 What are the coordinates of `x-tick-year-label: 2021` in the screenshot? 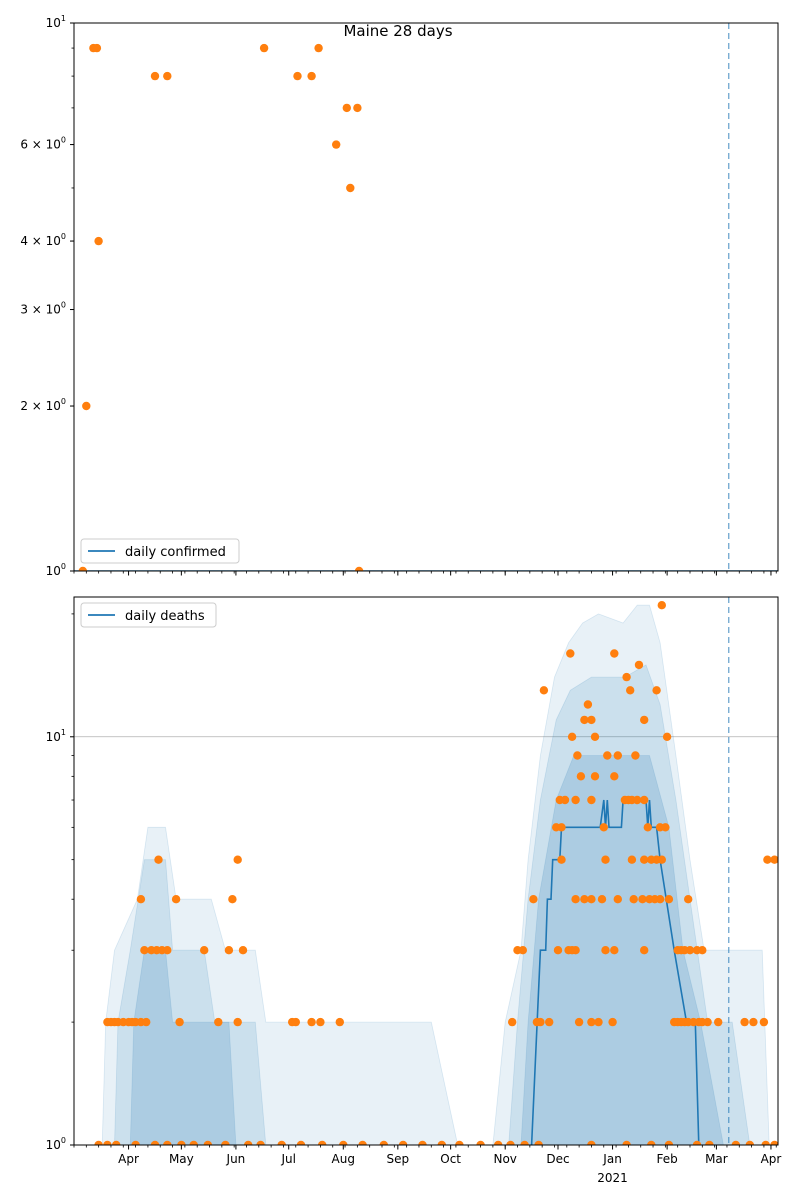 It's located at (612, 1178).